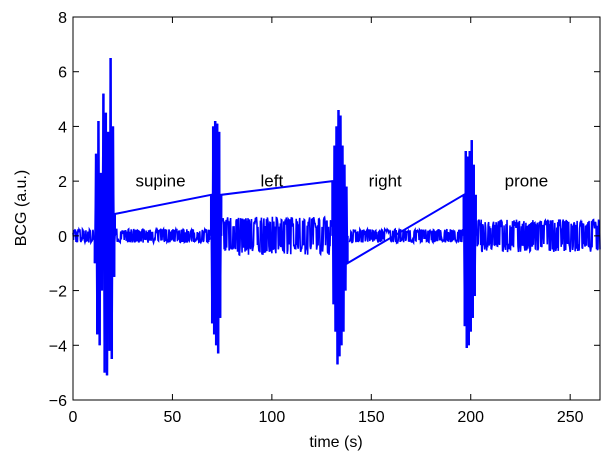  What do you see at coordinates (526, 181) in the screenshot?
I see `posture-label: prone` at bounding box center [526, 181].